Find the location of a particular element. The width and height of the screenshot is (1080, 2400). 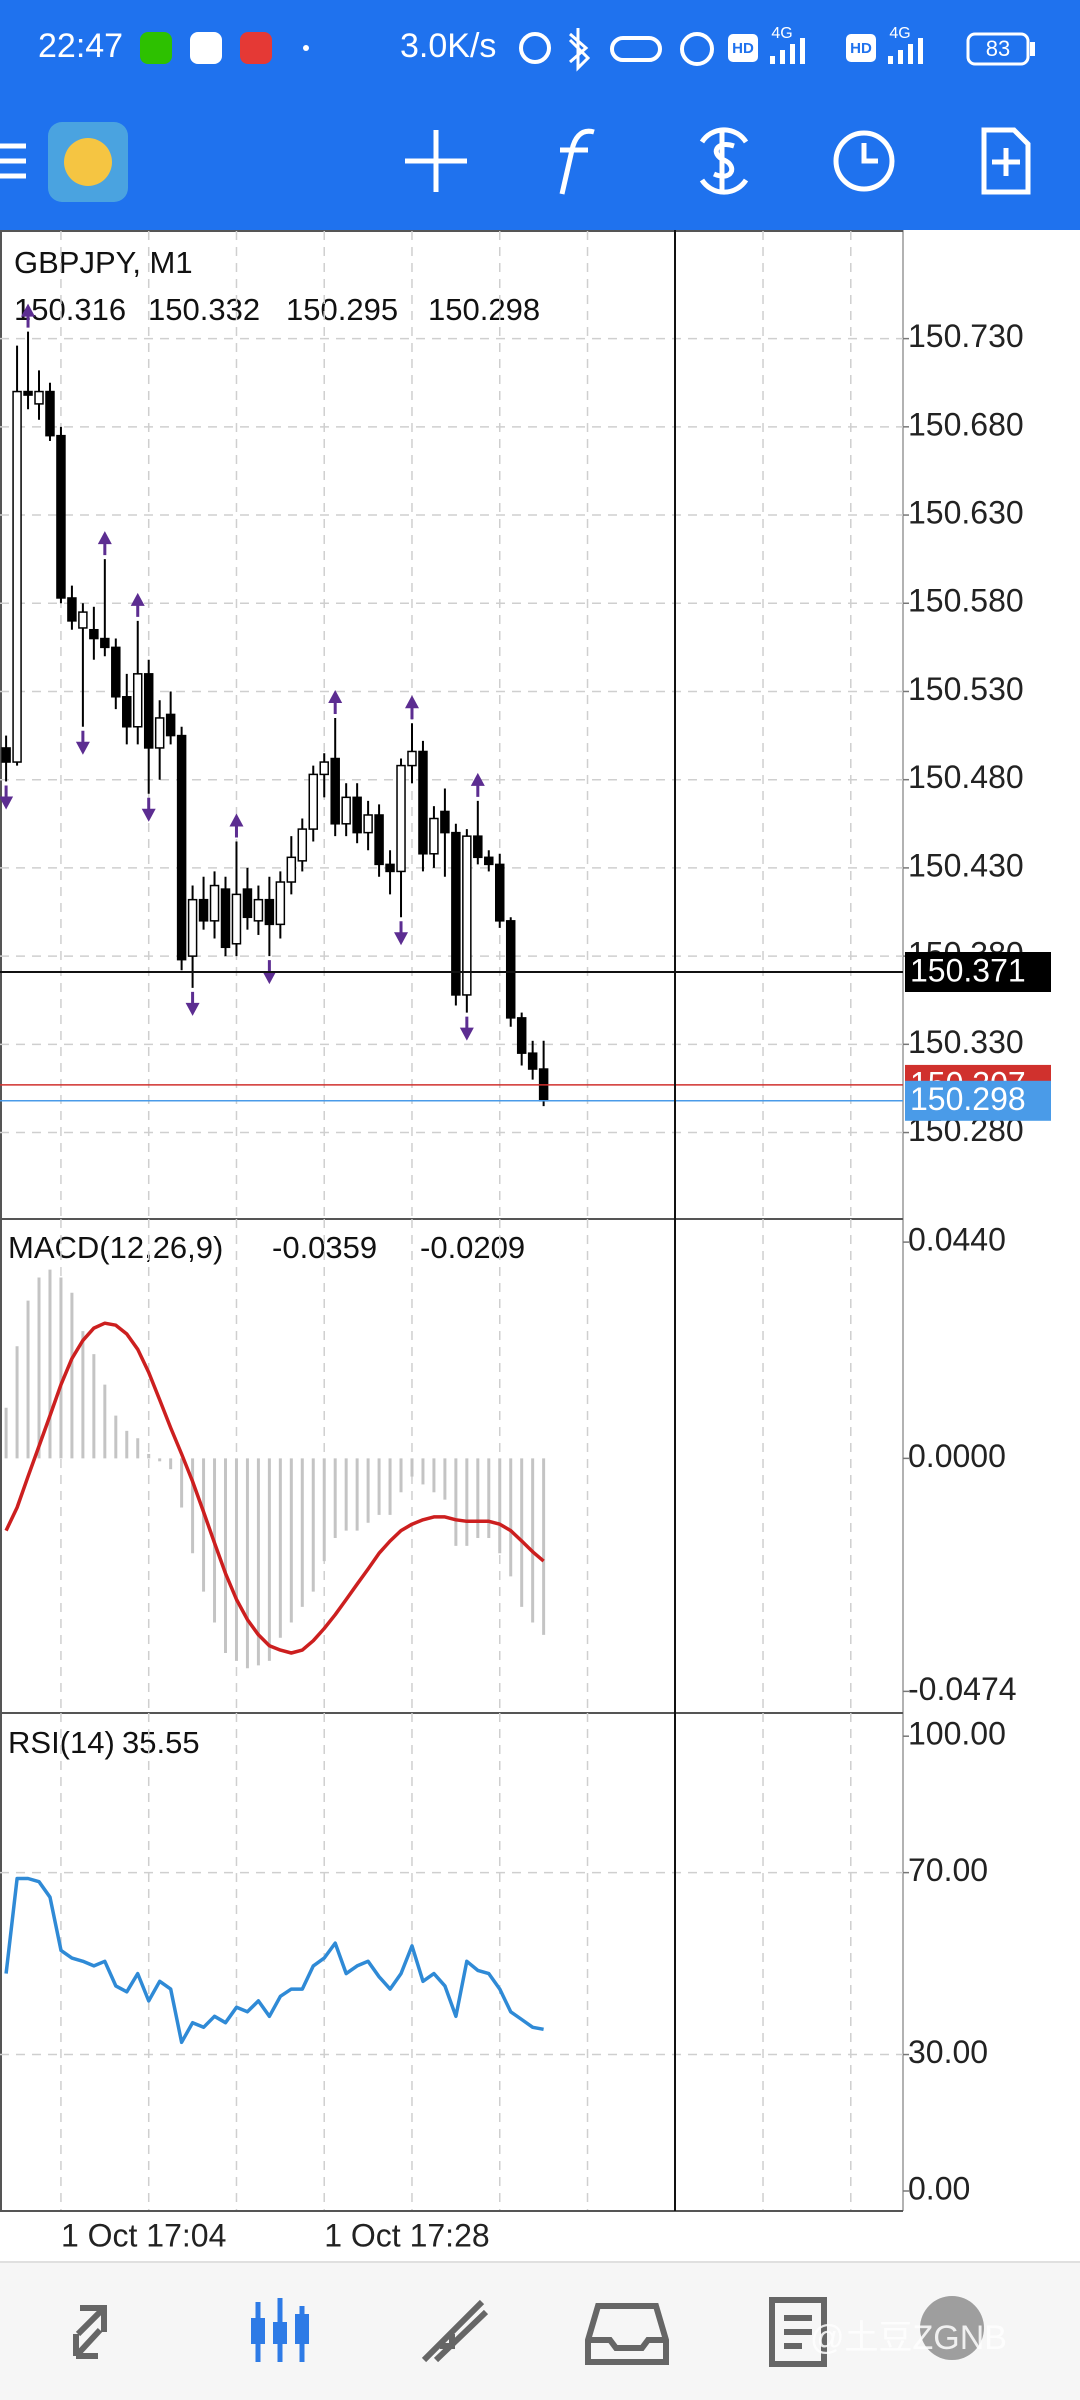

crosshair-price-label: 150.371 is located at coordinates (968, 970).